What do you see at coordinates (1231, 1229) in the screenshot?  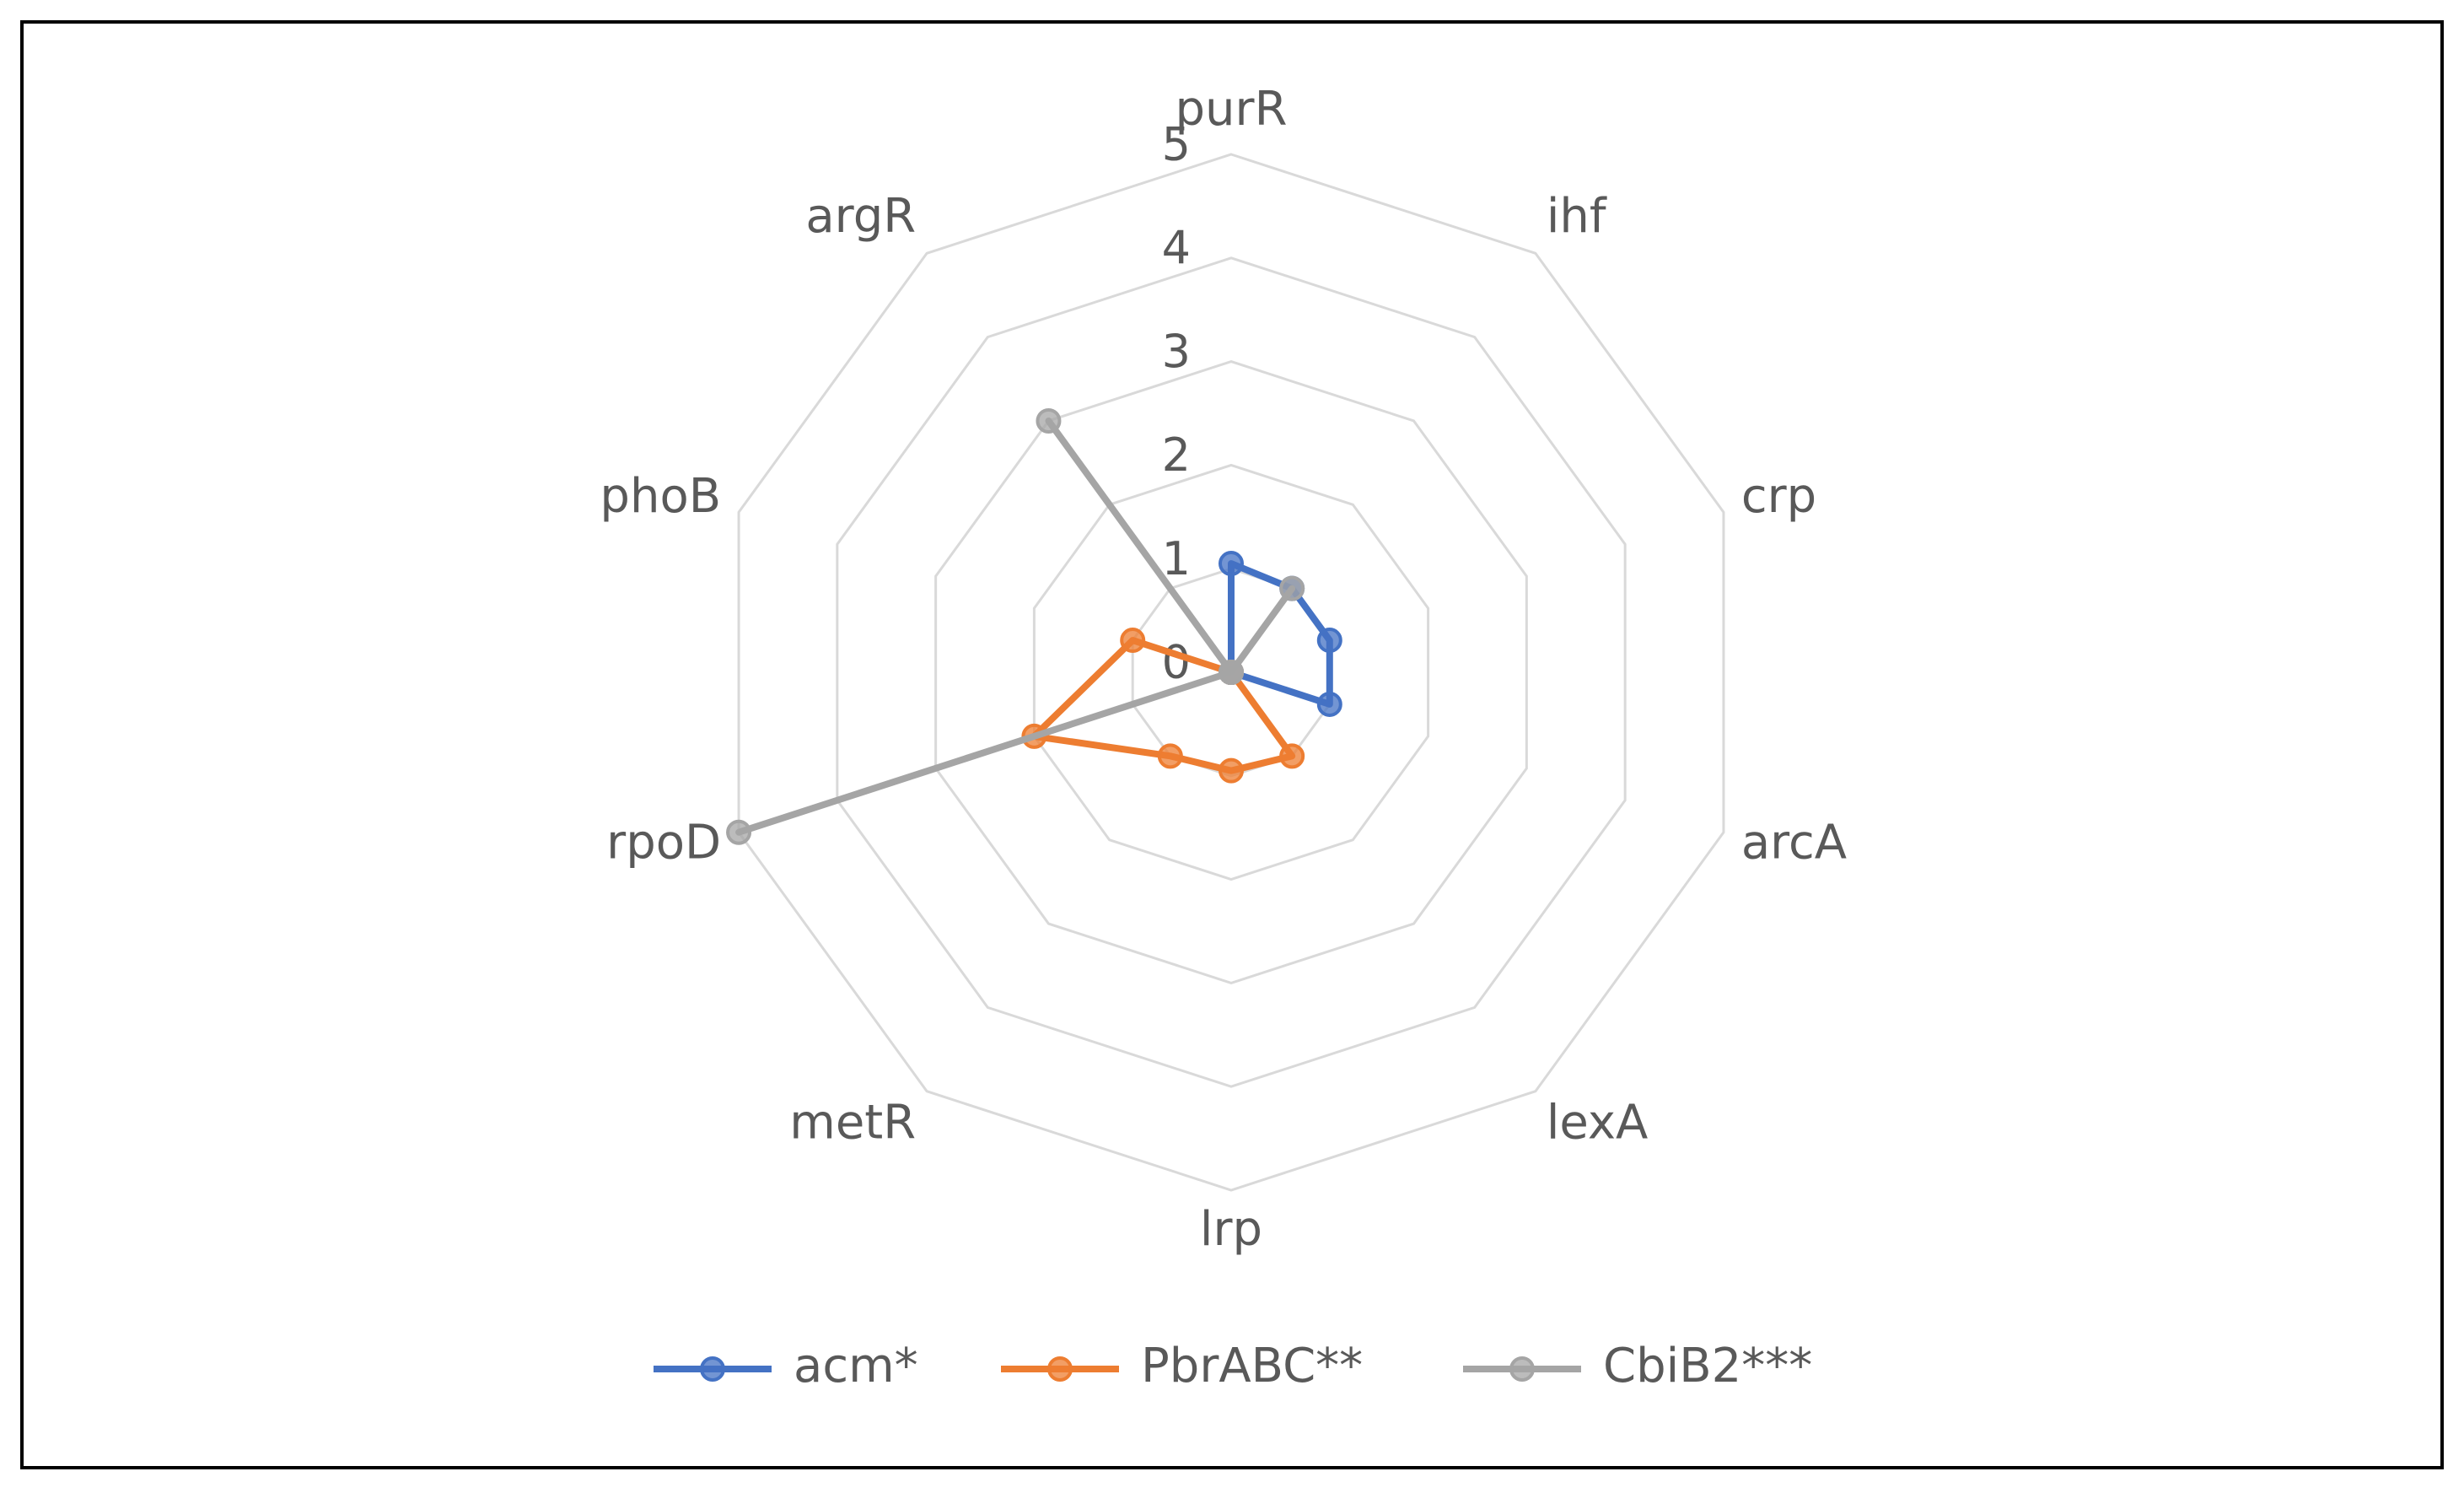 I see `category-label: lrp` at bounding box center [1231, 1229].